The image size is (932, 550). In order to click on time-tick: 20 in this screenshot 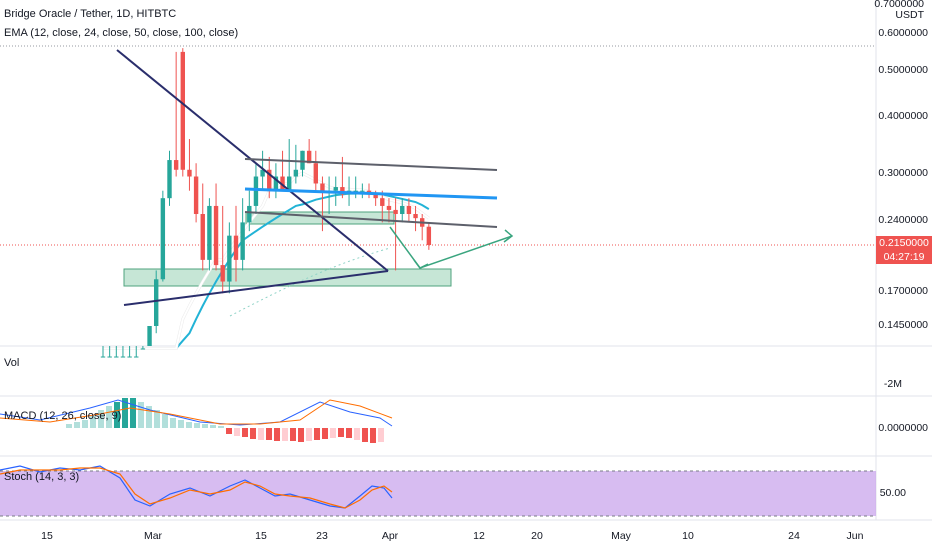, I will do `click(537, 536)`.